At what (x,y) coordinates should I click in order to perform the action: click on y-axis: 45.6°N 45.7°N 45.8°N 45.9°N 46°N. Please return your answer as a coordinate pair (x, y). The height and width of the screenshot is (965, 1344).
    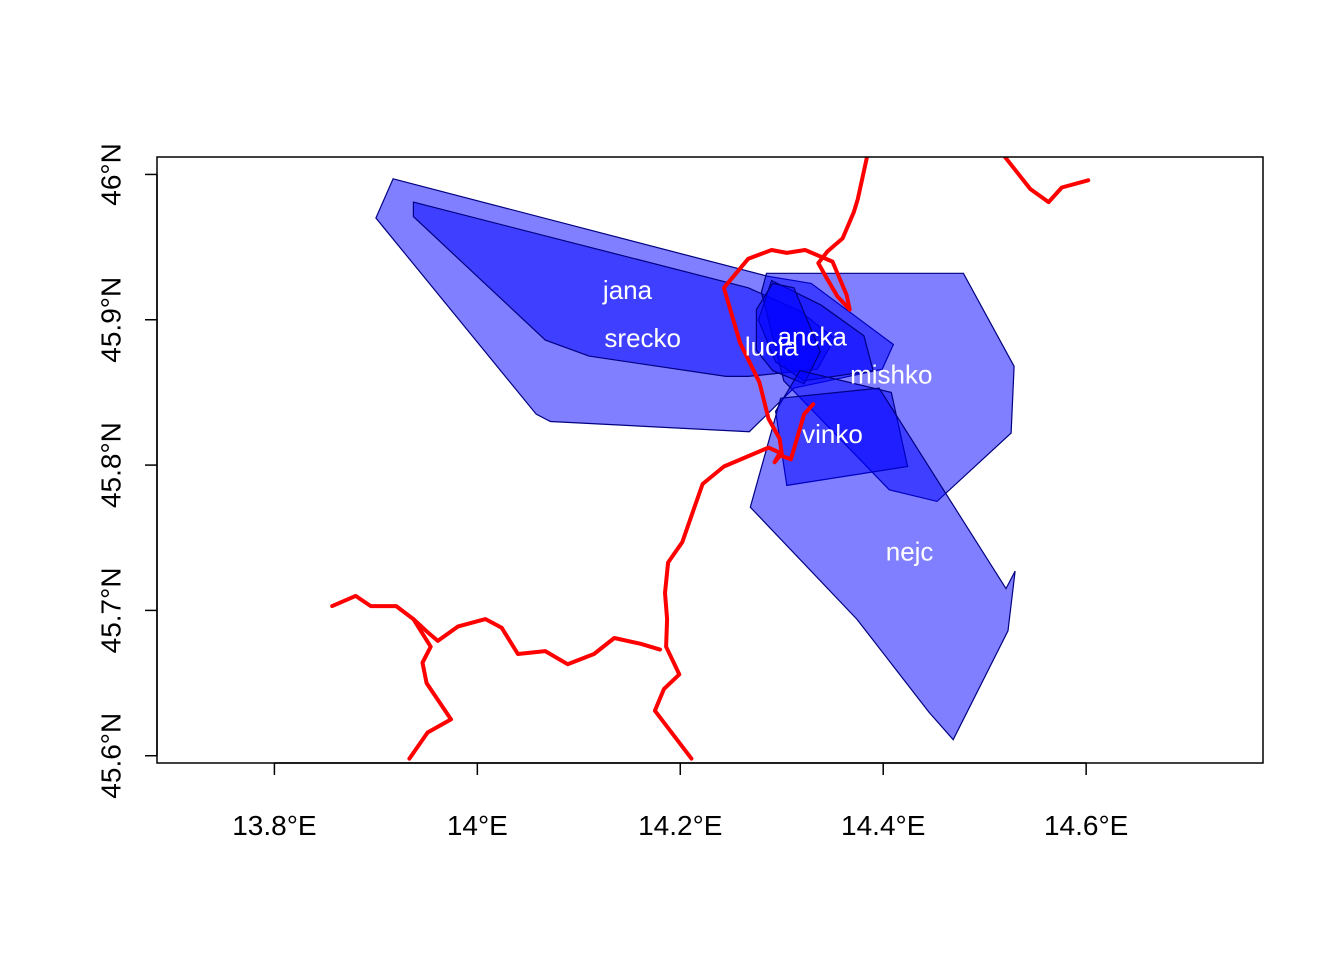
    Looking at the image, I should click on (127, 471).